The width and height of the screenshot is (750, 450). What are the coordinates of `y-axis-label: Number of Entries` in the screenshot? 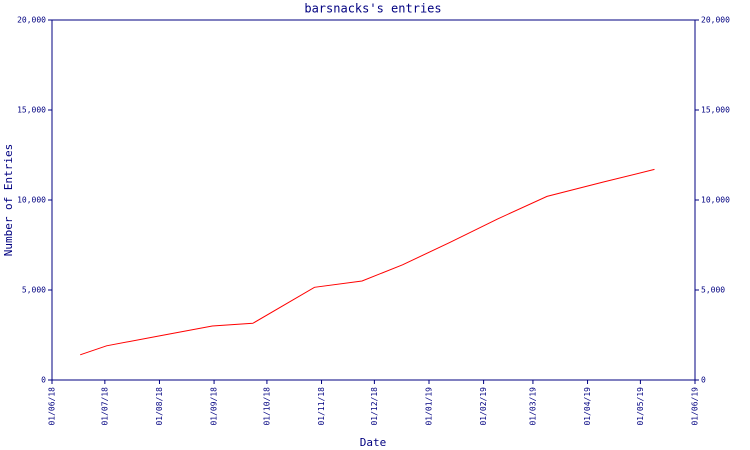 It's located at (8, 200).